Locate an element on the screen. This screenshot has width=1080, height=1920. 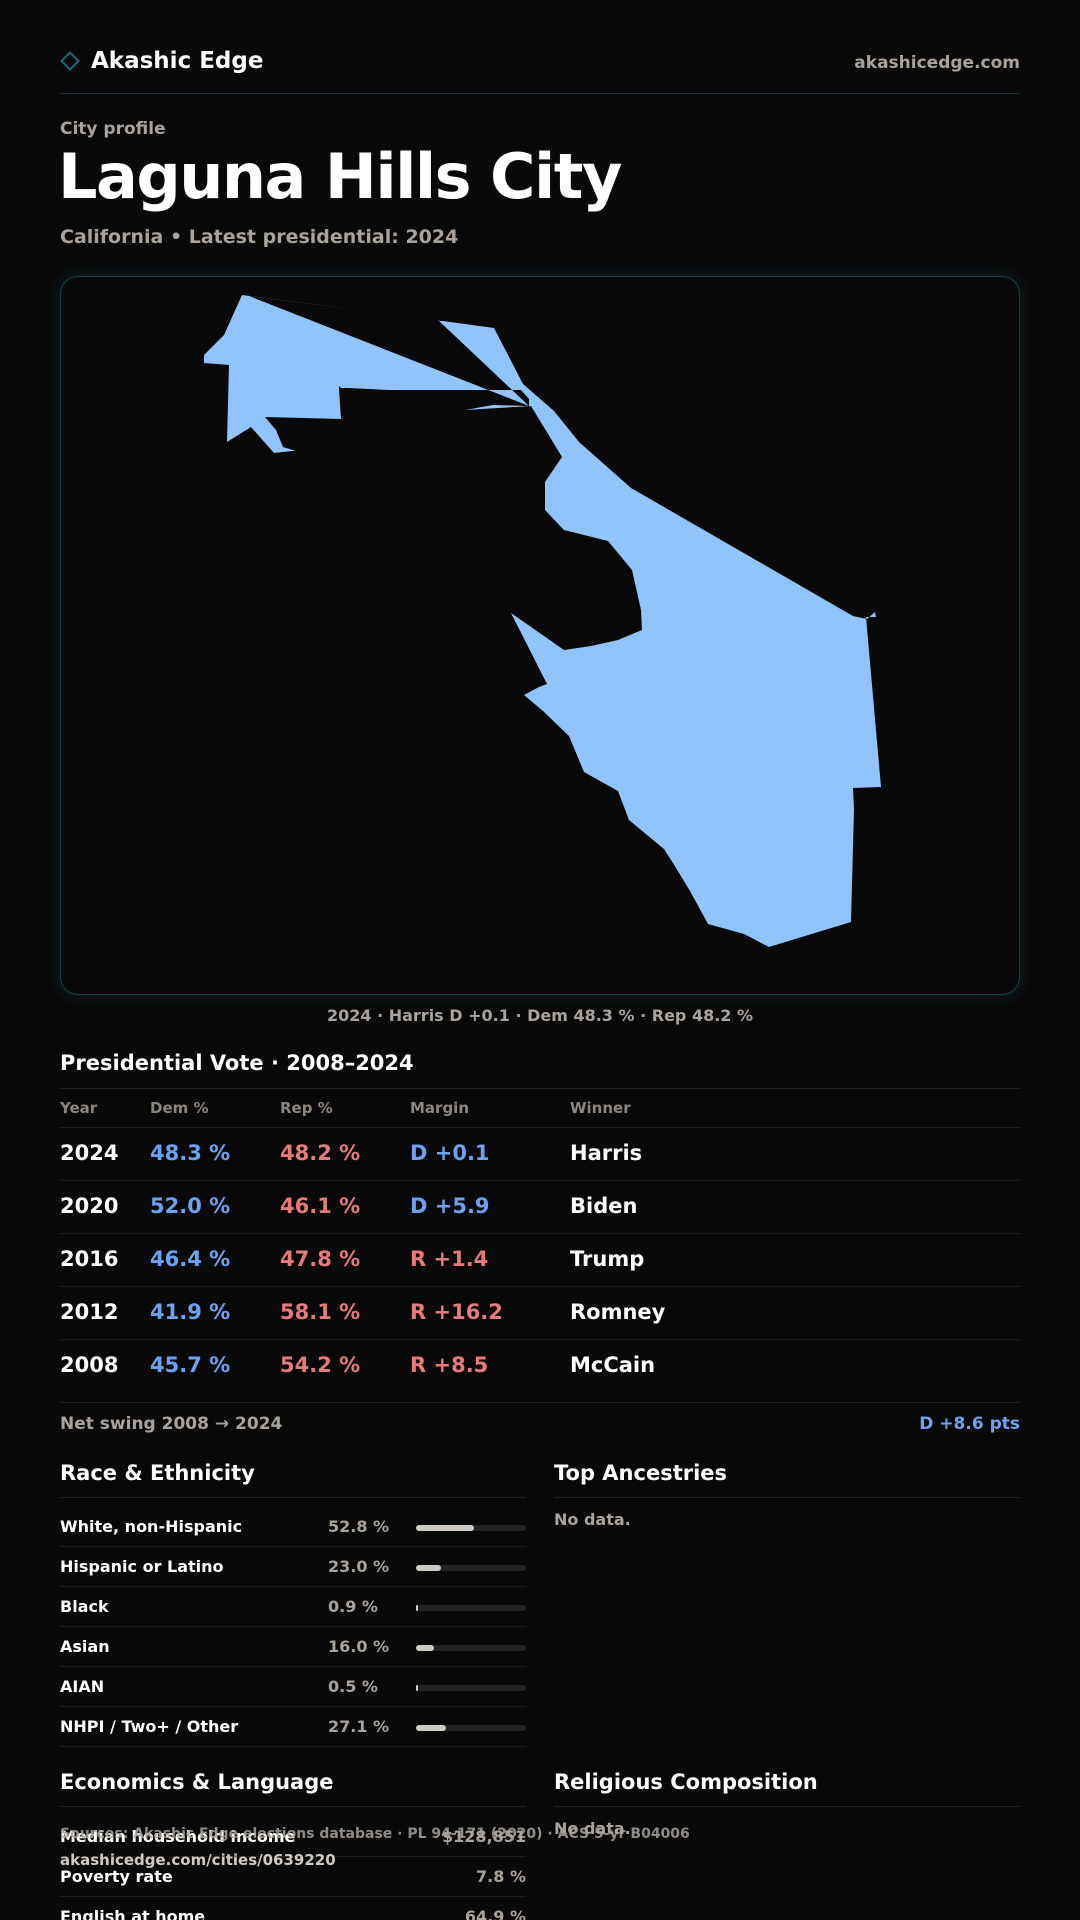
col-year: Year is located at coordinates (79, 1108).